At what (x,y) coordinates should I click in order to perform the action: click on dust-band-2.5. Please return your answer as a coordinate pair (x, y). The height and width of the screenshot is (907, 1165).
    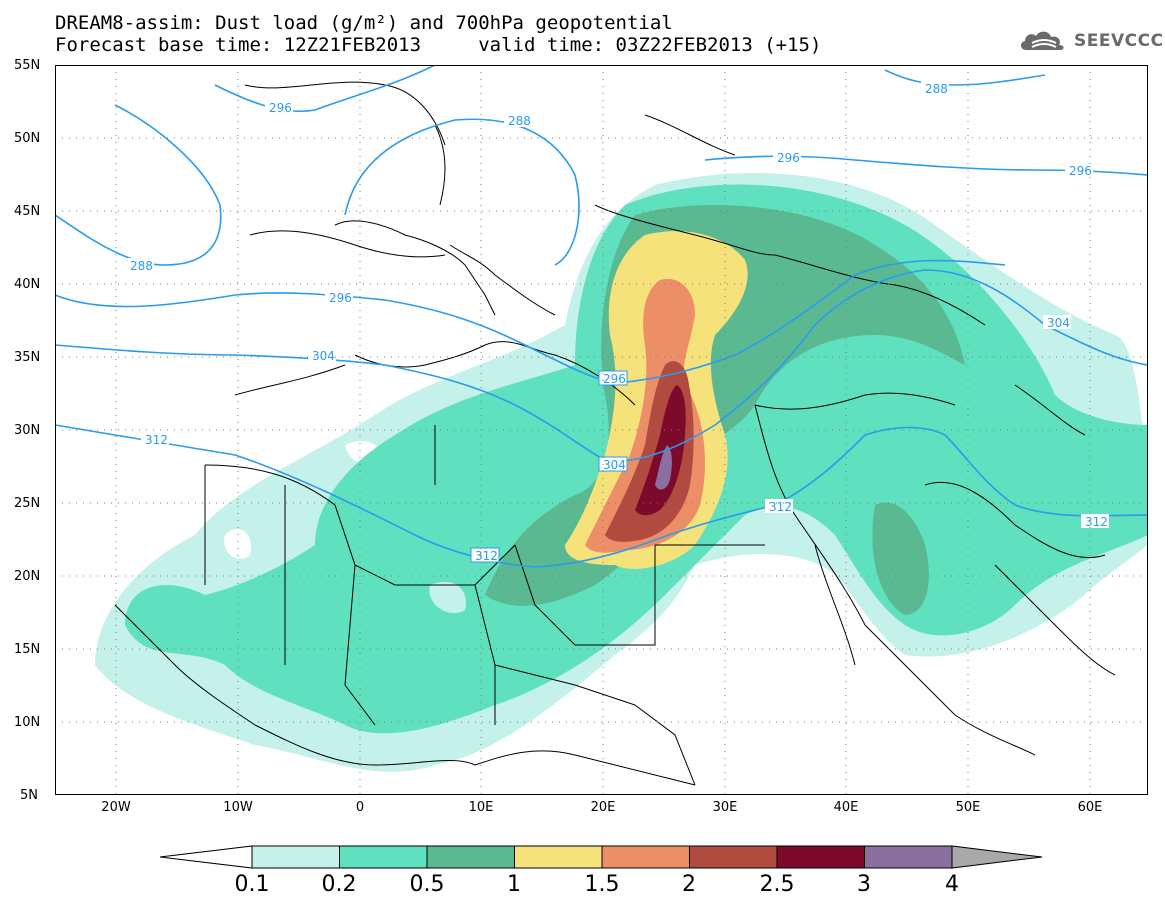
    Looking at the image, I should click on (660, 450).